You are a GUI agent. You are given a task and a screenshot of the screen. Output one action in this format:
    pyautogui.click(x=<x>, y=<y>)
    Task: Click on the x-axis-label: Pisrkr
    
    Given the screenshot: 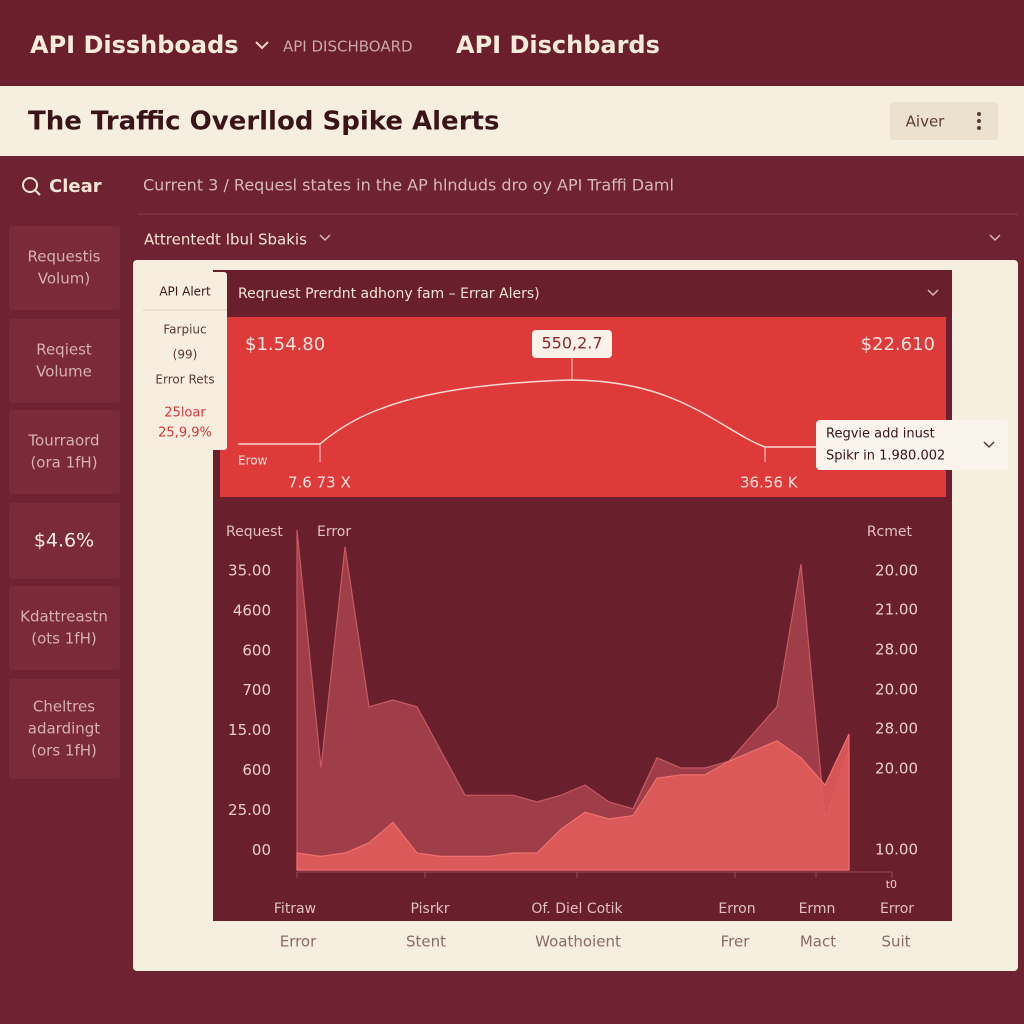 What is the action you would take?
    pyautogui.click(x=430, y=909)
    